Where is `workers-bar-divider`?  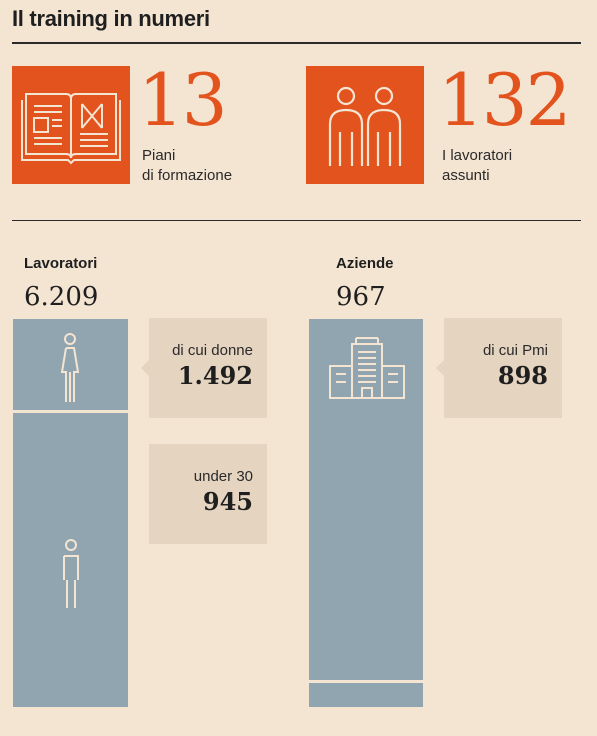 workers-bar-divider is located at coordinates (70, 411).